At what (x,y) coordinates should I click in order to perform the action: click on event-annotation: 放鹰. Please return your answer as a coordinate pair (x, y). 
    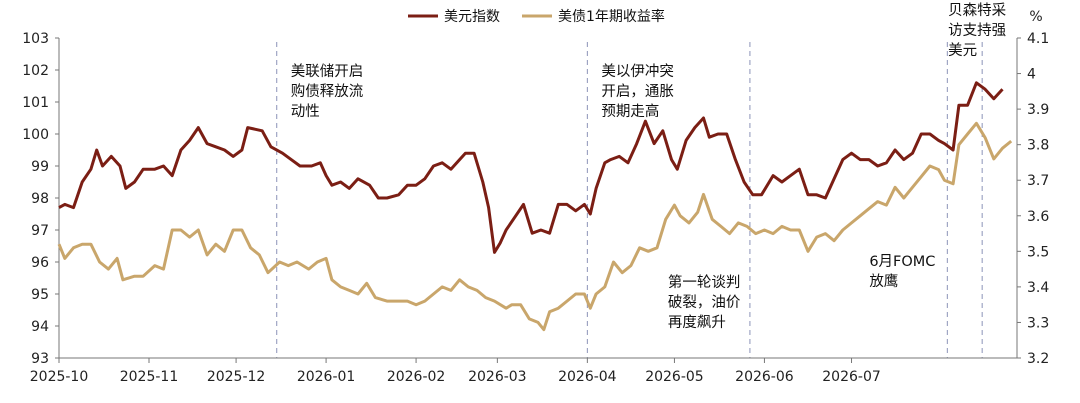
    Looking at the image, I should click on (883, 281).